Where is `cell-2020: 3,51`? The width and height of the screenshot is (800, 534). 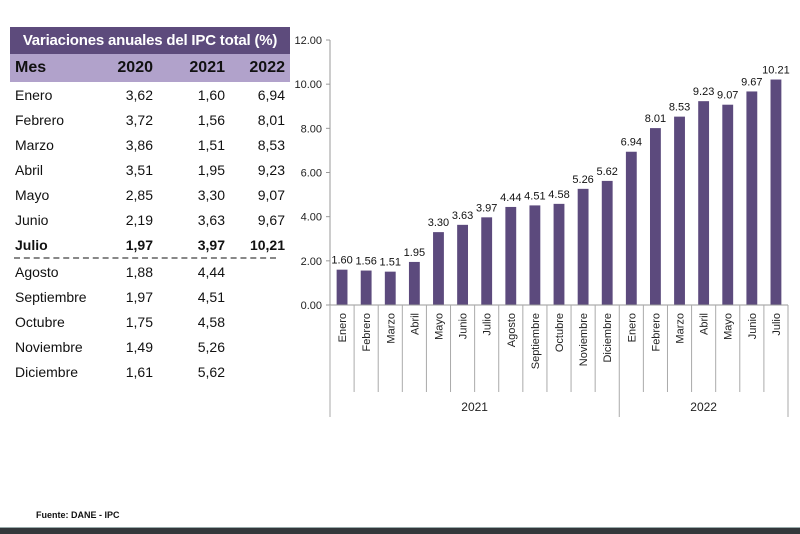 cell-2020: 3,51 is located at coordinates (139, 169).